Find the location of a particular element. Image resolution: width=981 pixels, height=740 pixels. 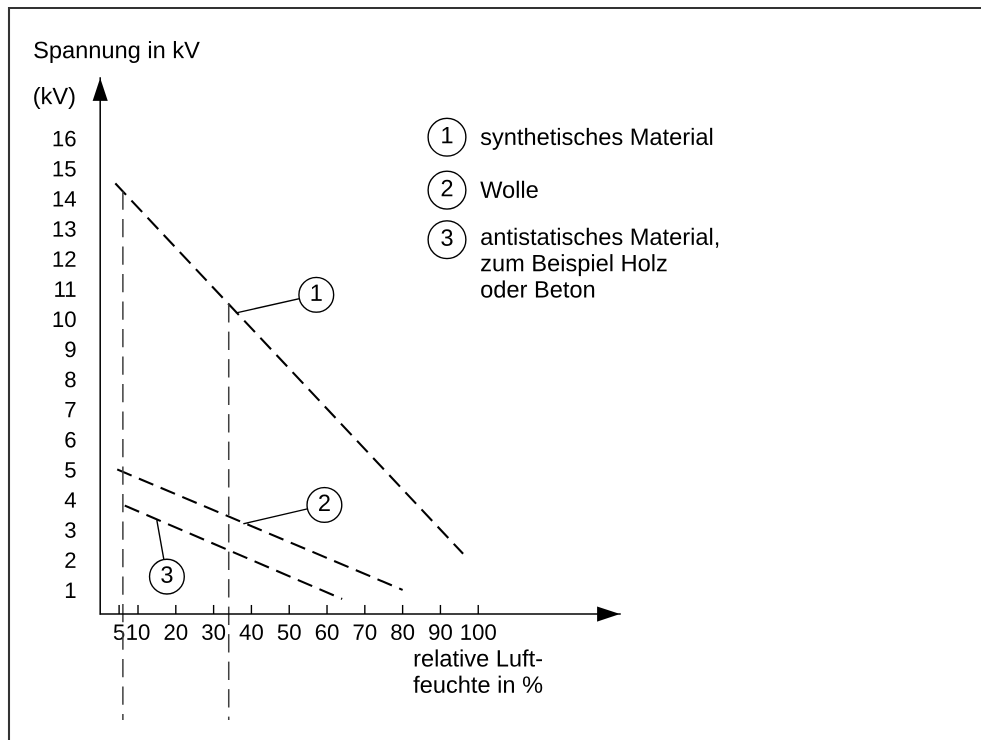

annotation: 2 is located at coordinates (324, 503).